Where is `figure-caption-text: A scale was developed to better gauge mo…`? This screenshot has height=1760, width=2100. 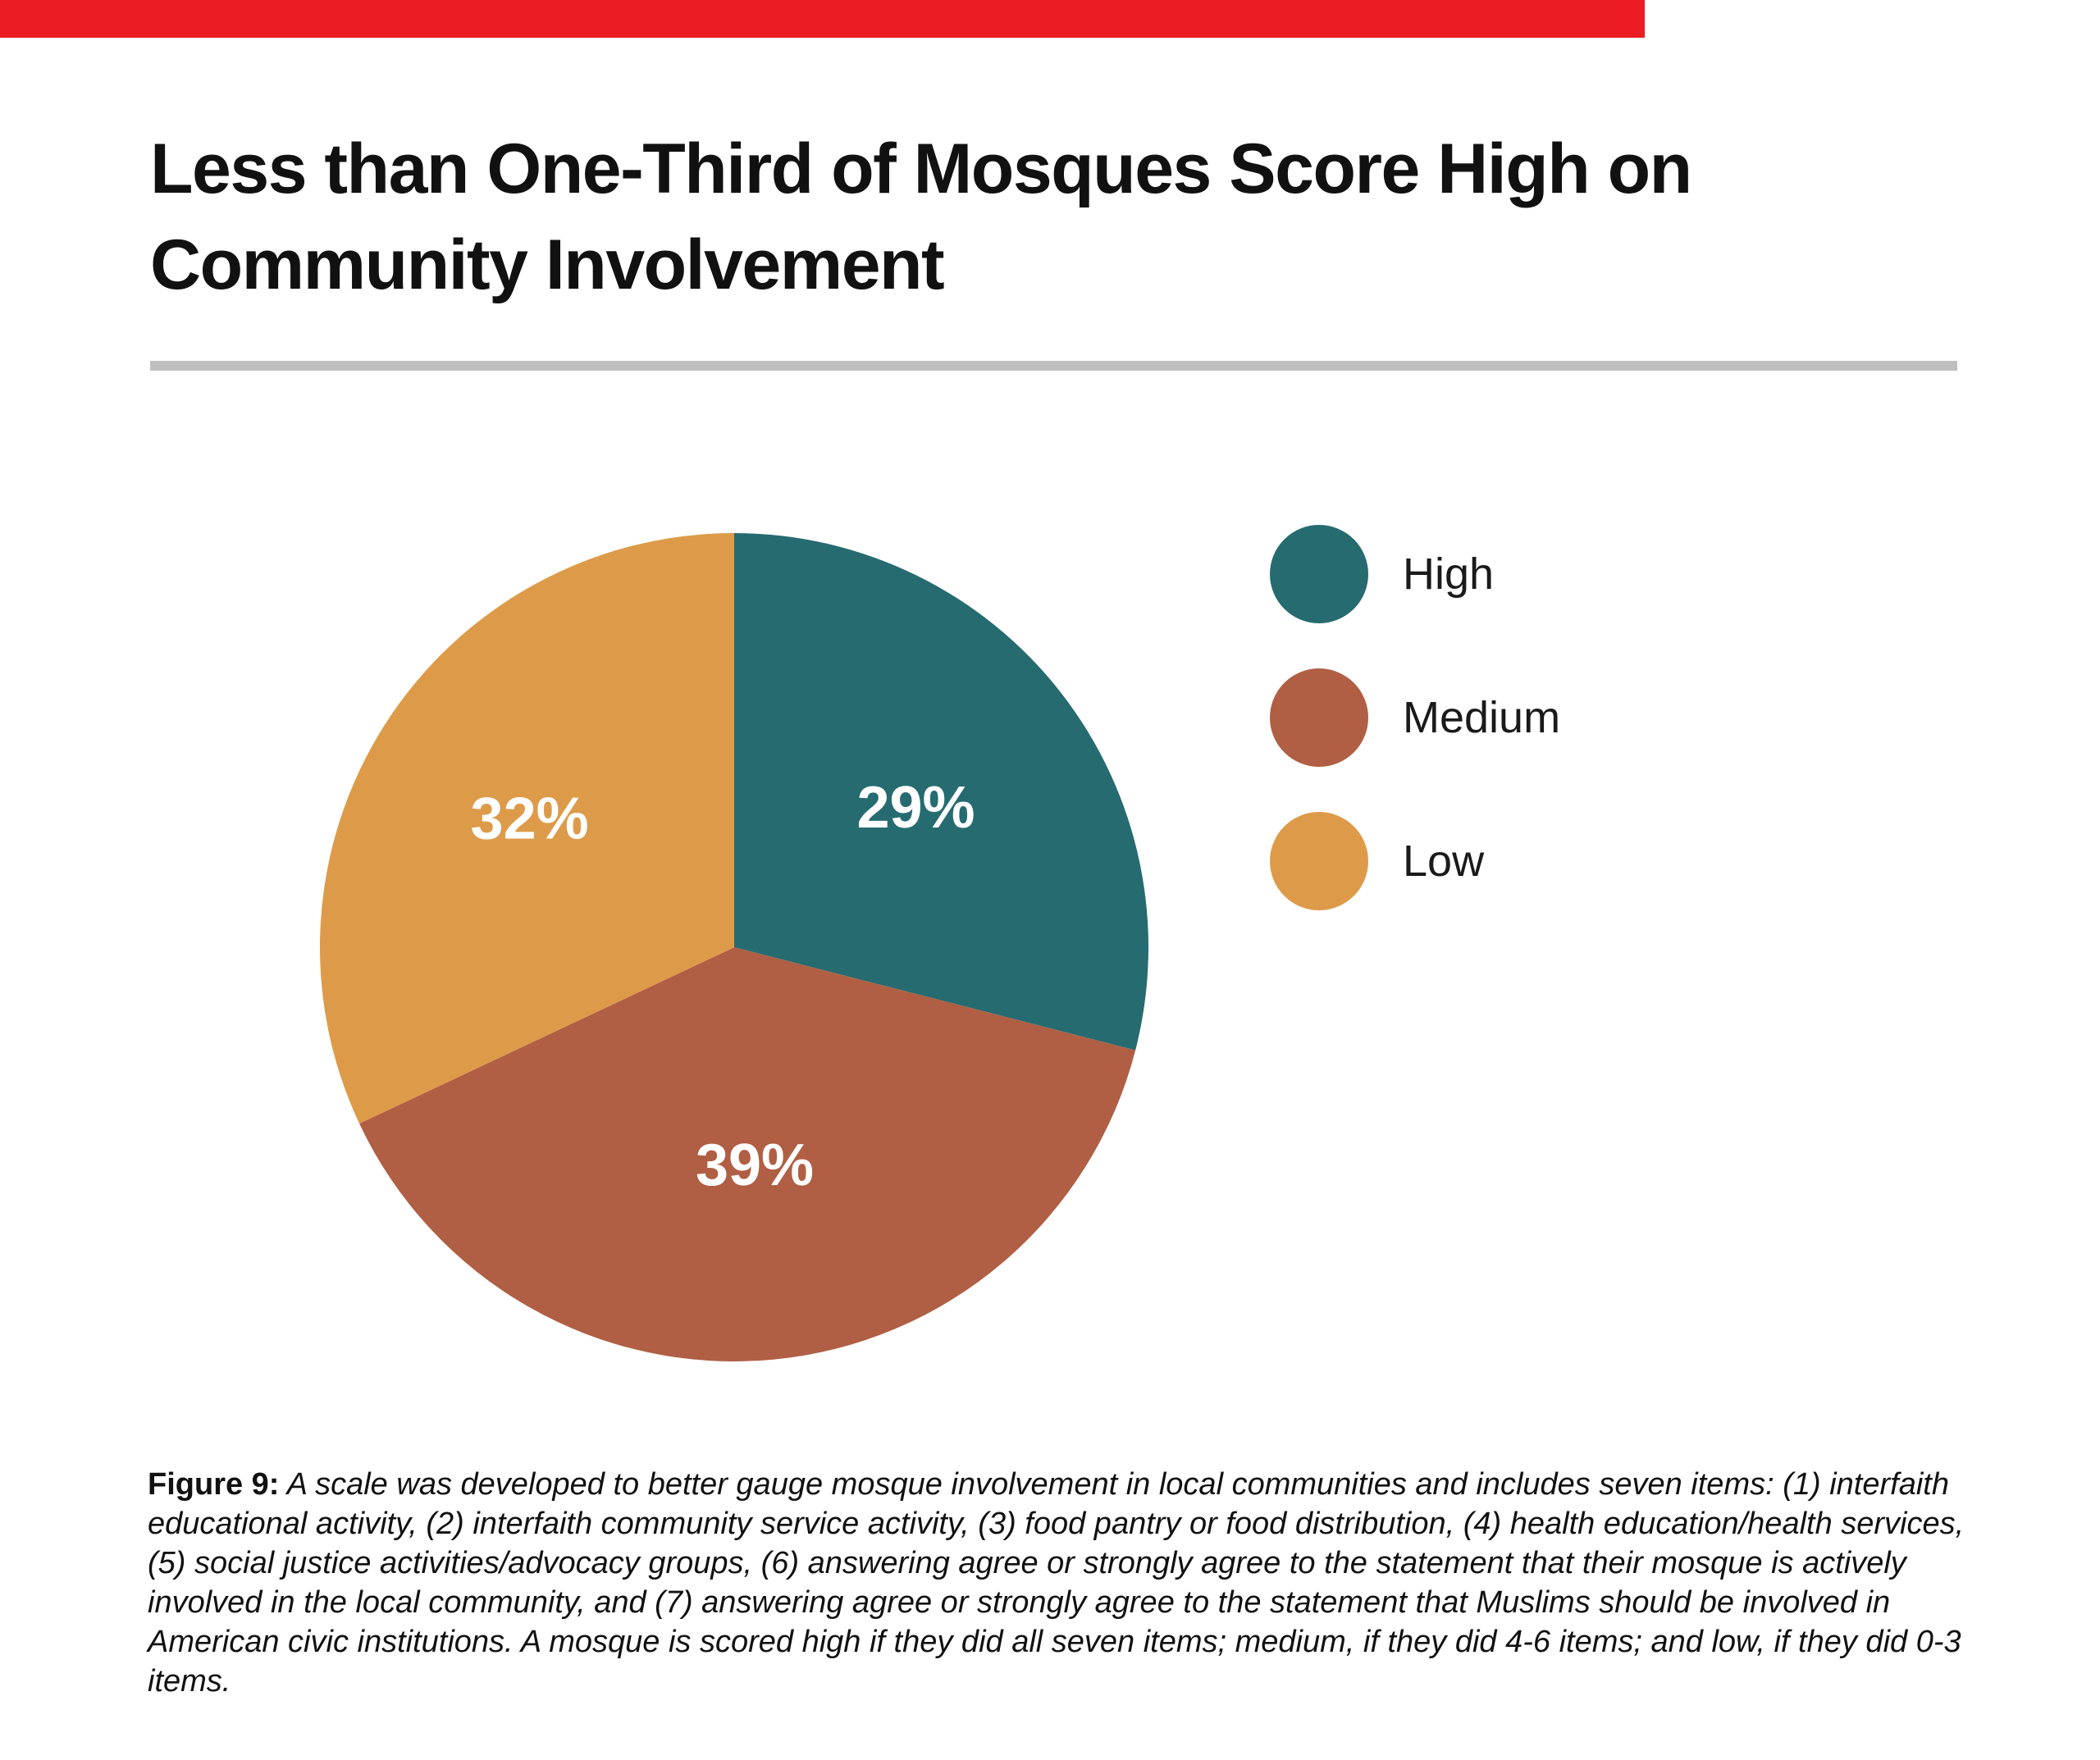
figure-caption-text: A scale was developed to better gauge mo… is located at coordinates (1057, 1582).